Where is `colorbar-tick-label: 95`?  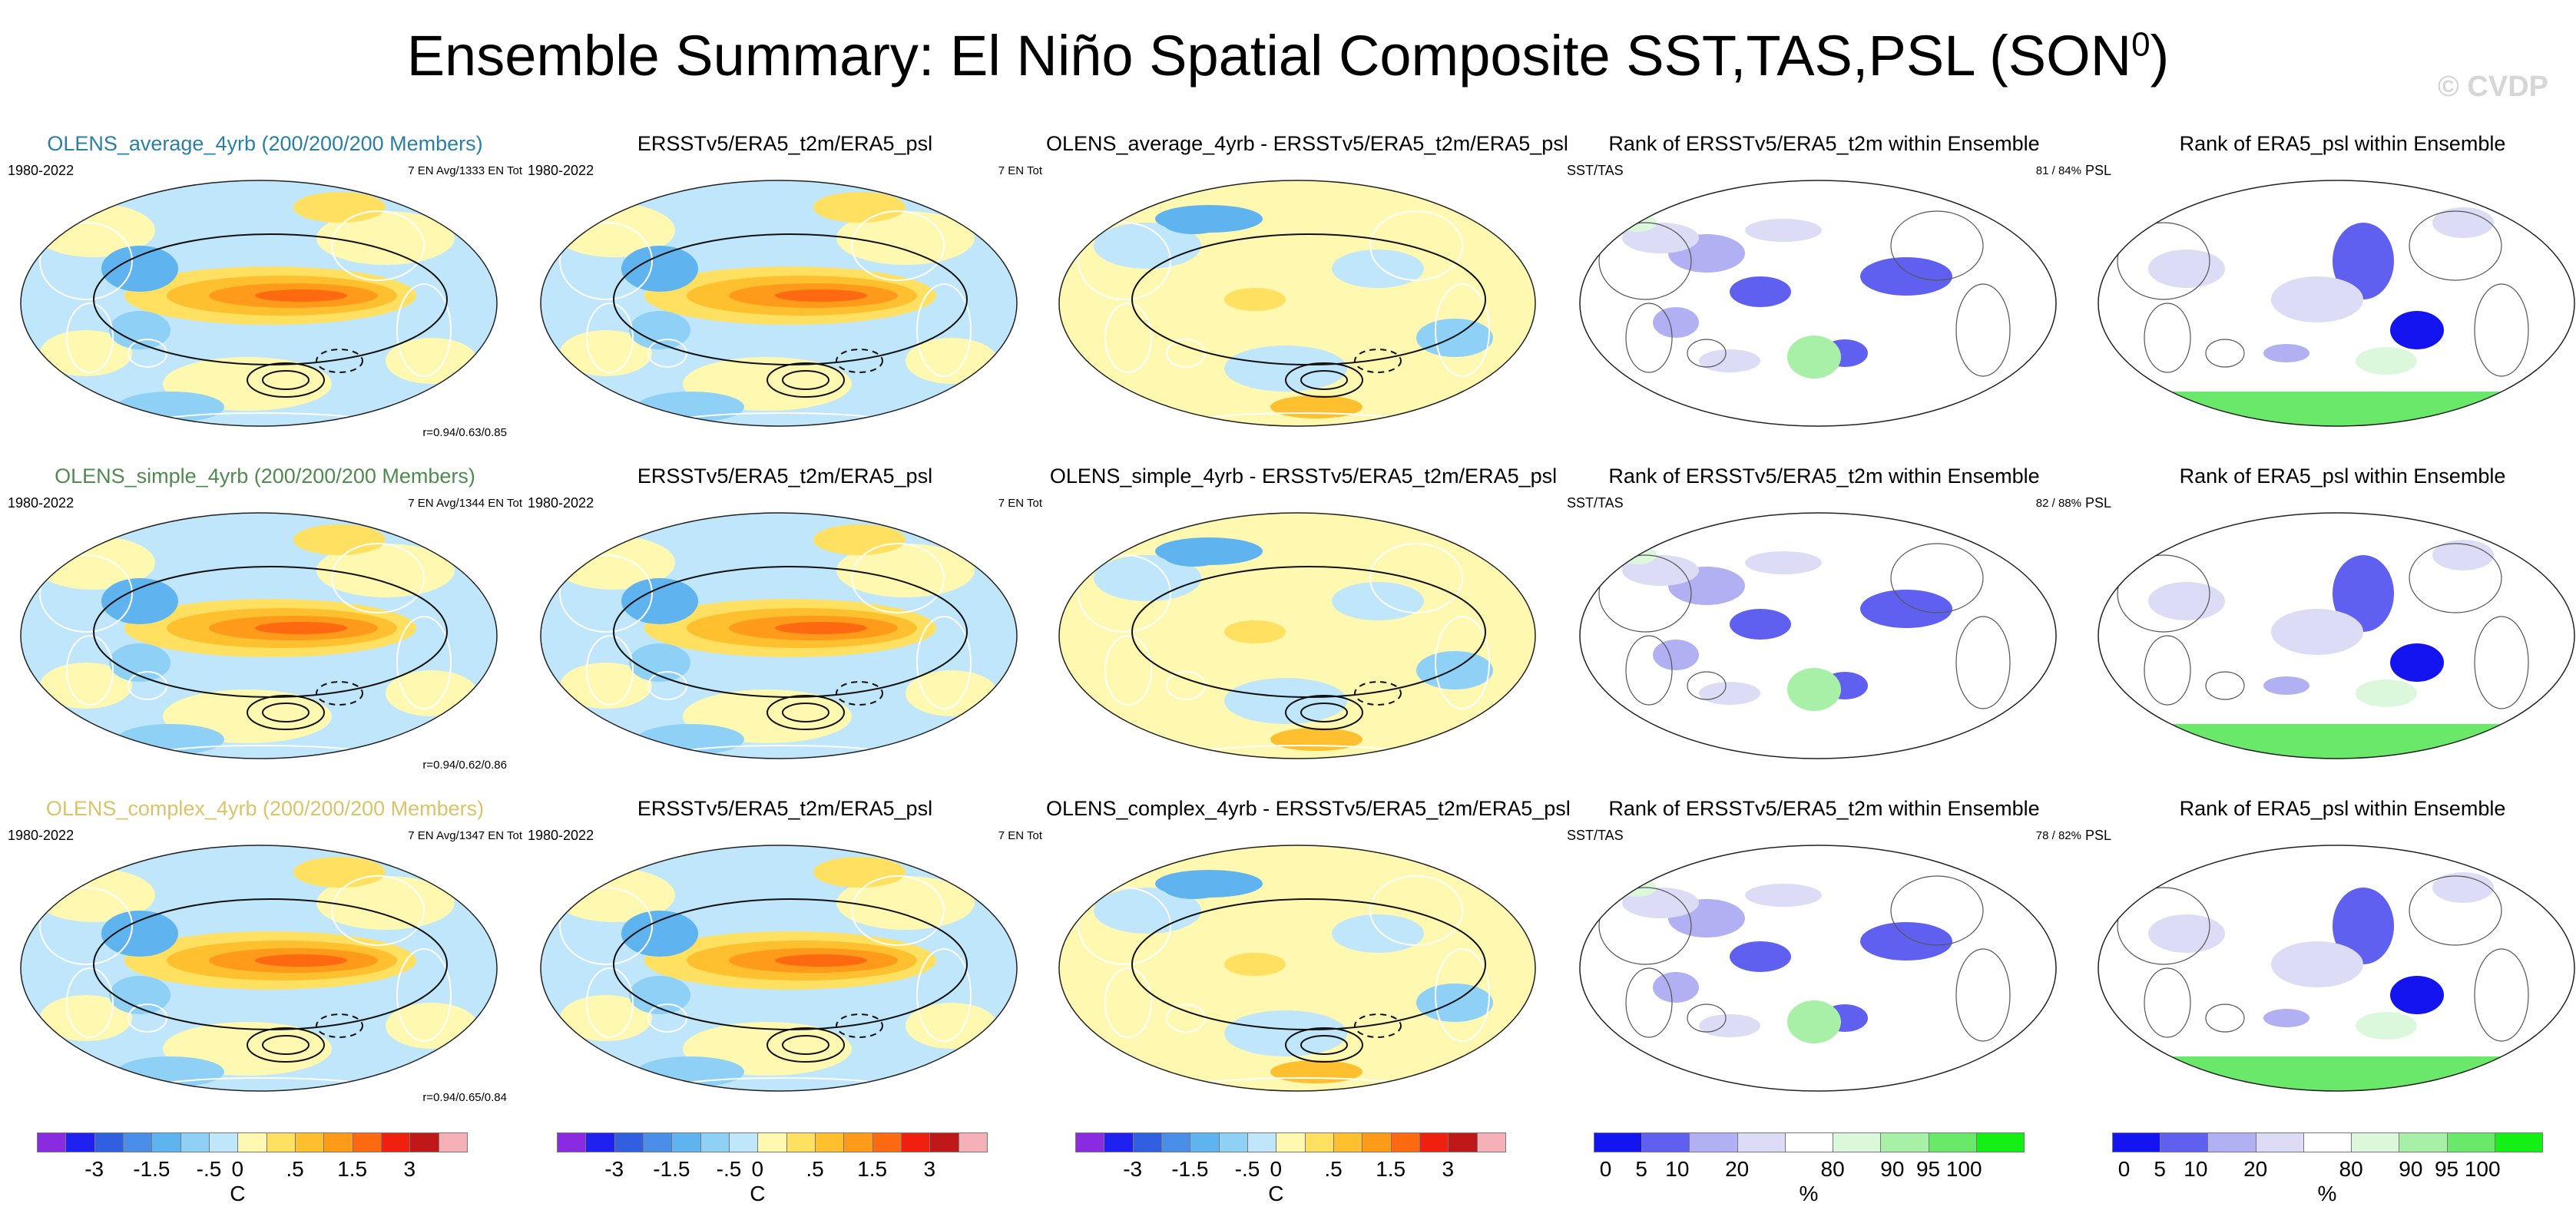
colorbar-tick-label: 95 is located at coordinates (2446, 1169).